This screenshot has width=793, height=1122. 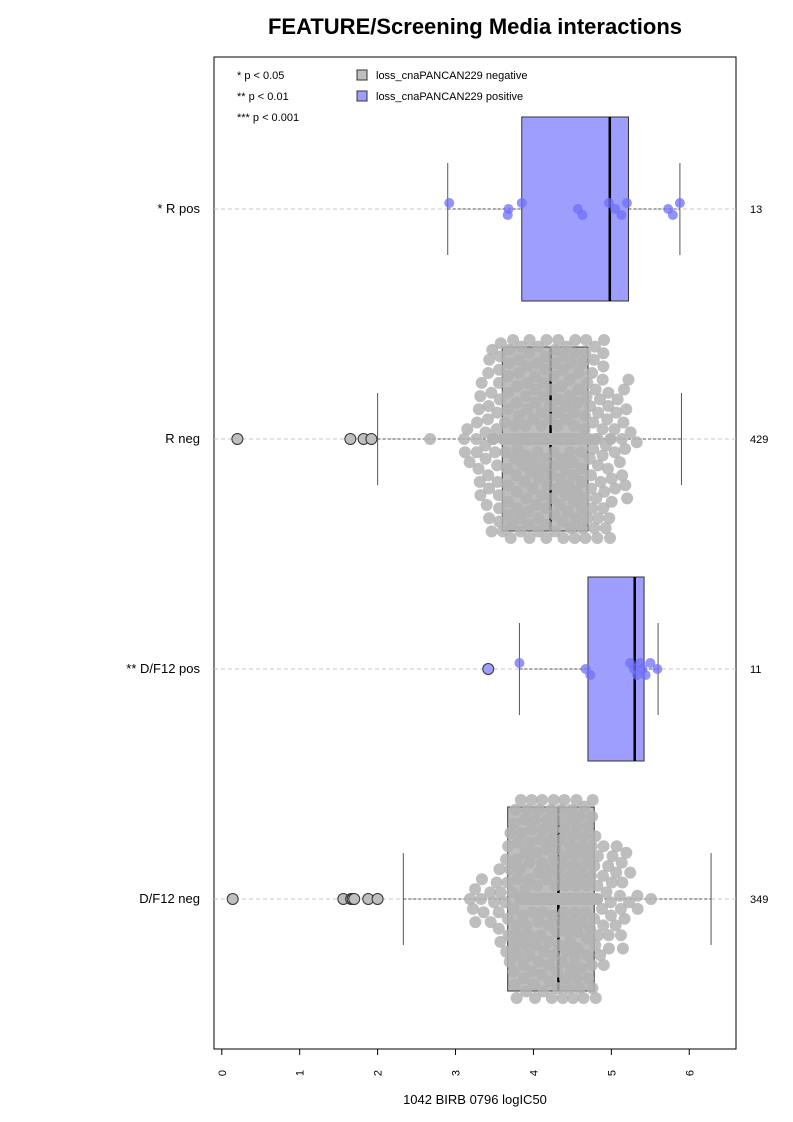 What do you see at coordinates (182, 438) in the screenshot?
I see `group-label: R neg` at bounding box center [182, 438].